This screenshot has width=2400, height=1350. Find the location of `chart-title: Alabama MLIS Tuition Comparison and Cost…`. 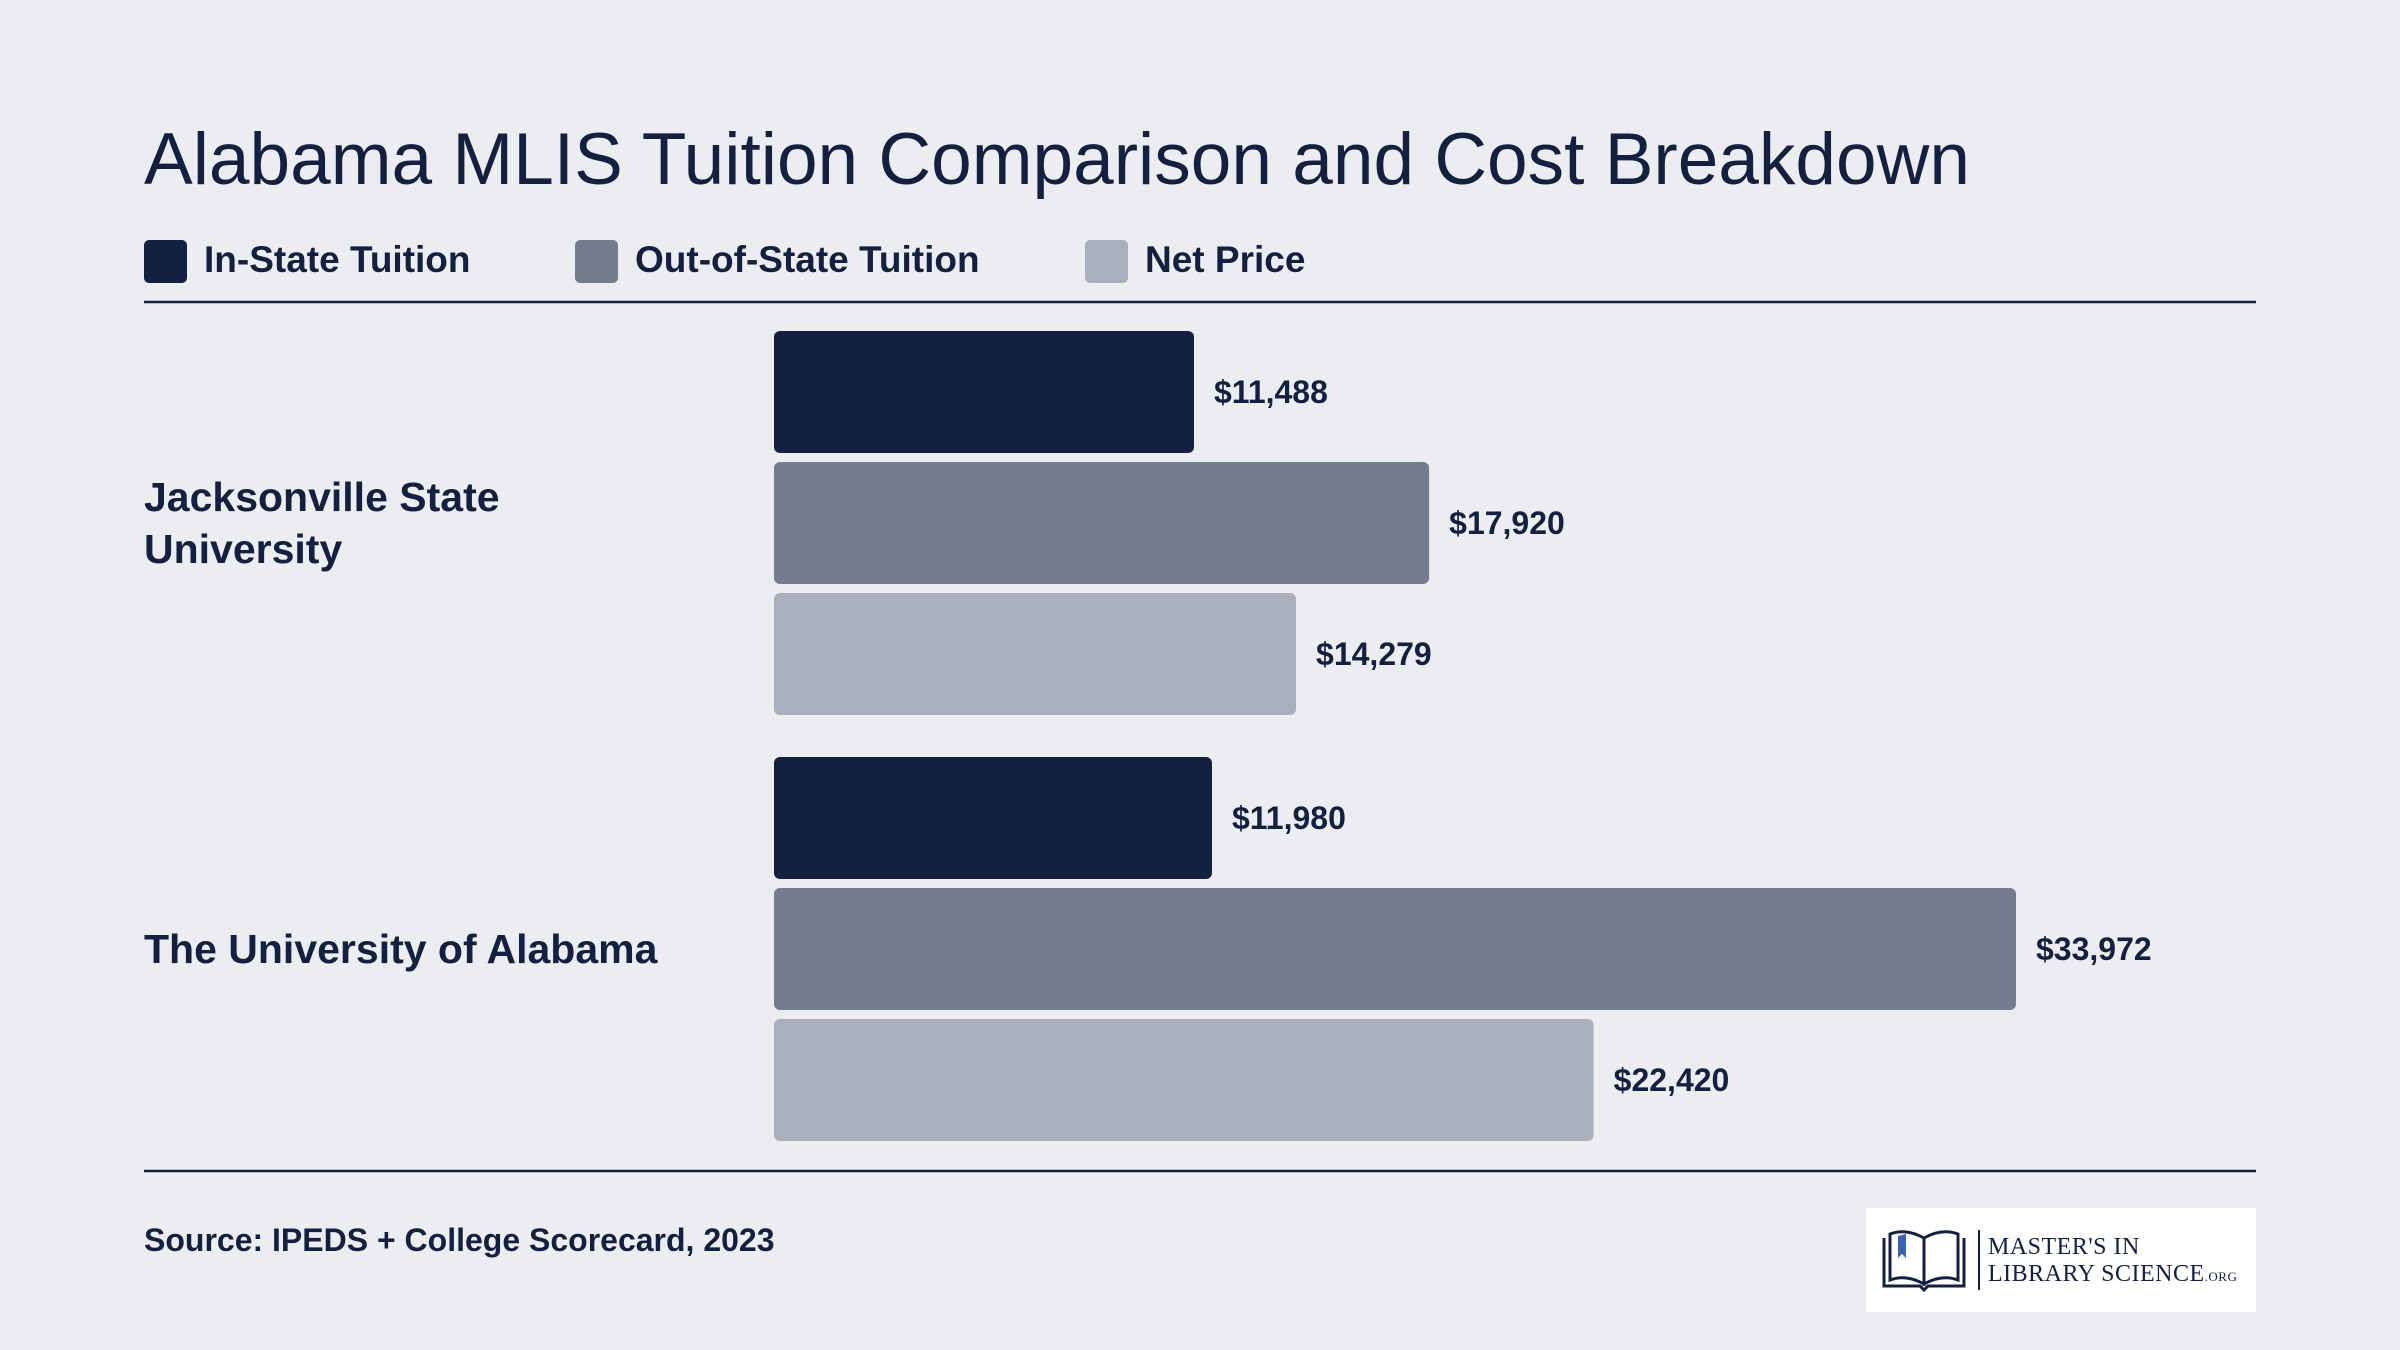

chart-title: Alabama MLIS Tuition Comparison and Cost… is located at coordinates (1057, 159).